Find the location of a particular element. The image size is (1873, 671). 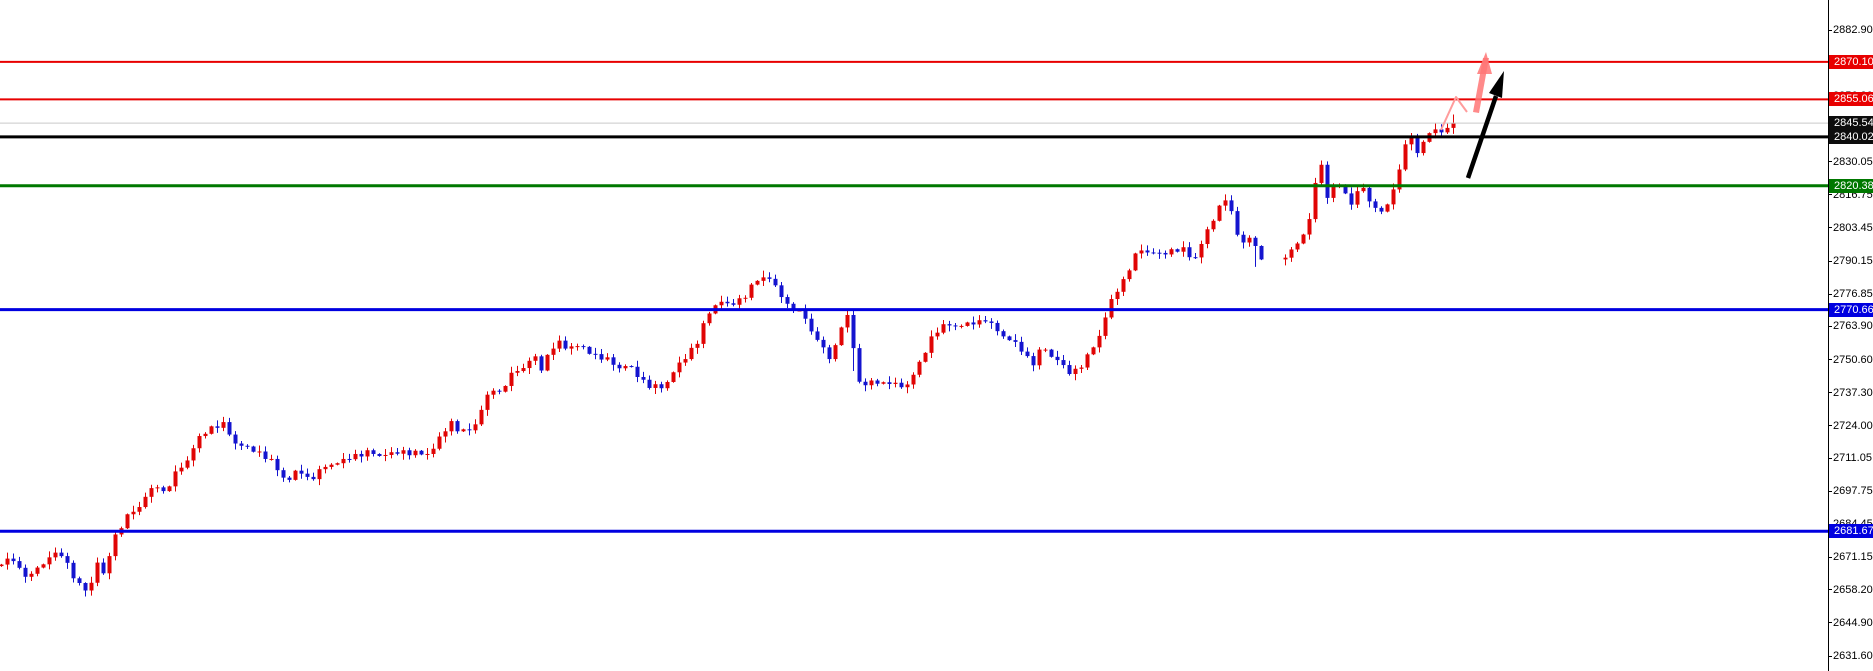

price-tick-label: 2776.85 is located at coordinates (1853, 294).